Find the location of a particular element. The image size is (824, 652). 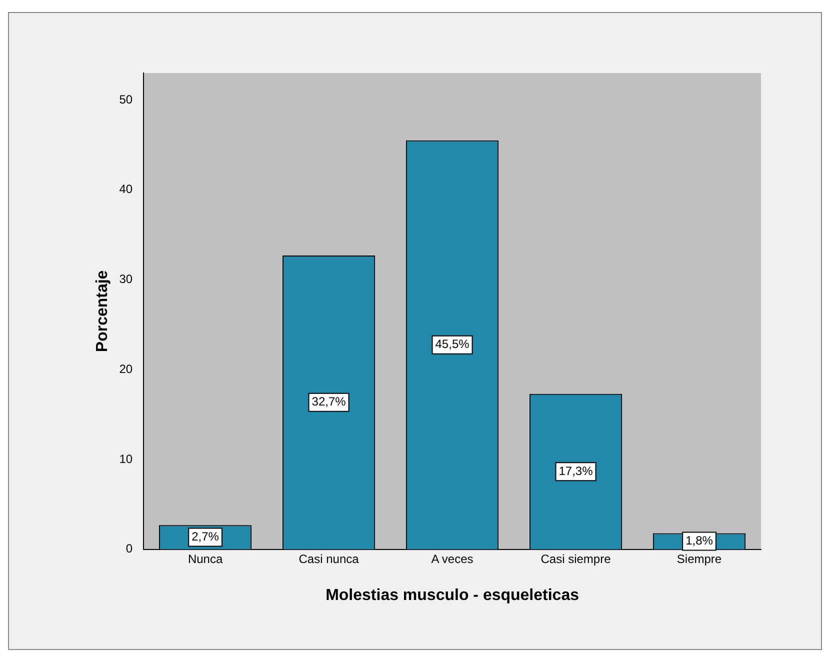

data-label: 17,3% is located at coordinates (576, 471).